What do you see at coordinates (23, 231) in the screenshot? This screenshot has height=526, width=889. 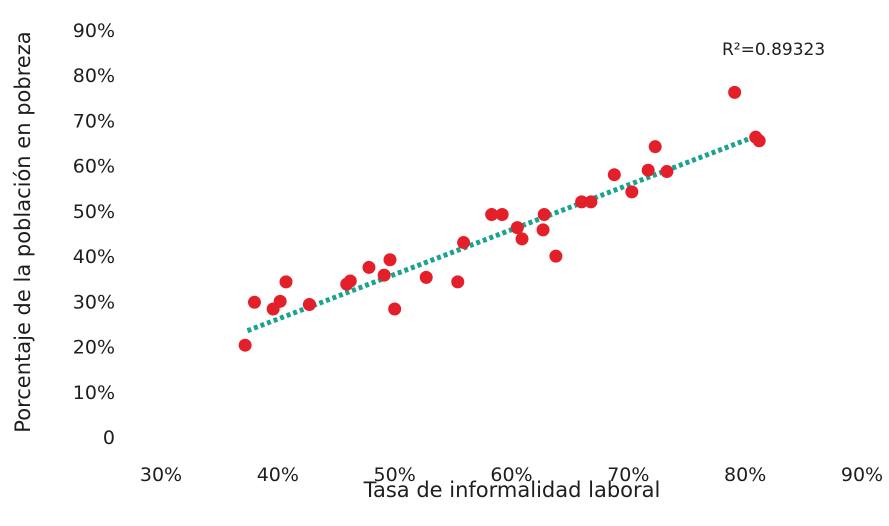 I see `y-axis-label: Porcentaje de la población en pobreza` at bounding box center [23, 231].